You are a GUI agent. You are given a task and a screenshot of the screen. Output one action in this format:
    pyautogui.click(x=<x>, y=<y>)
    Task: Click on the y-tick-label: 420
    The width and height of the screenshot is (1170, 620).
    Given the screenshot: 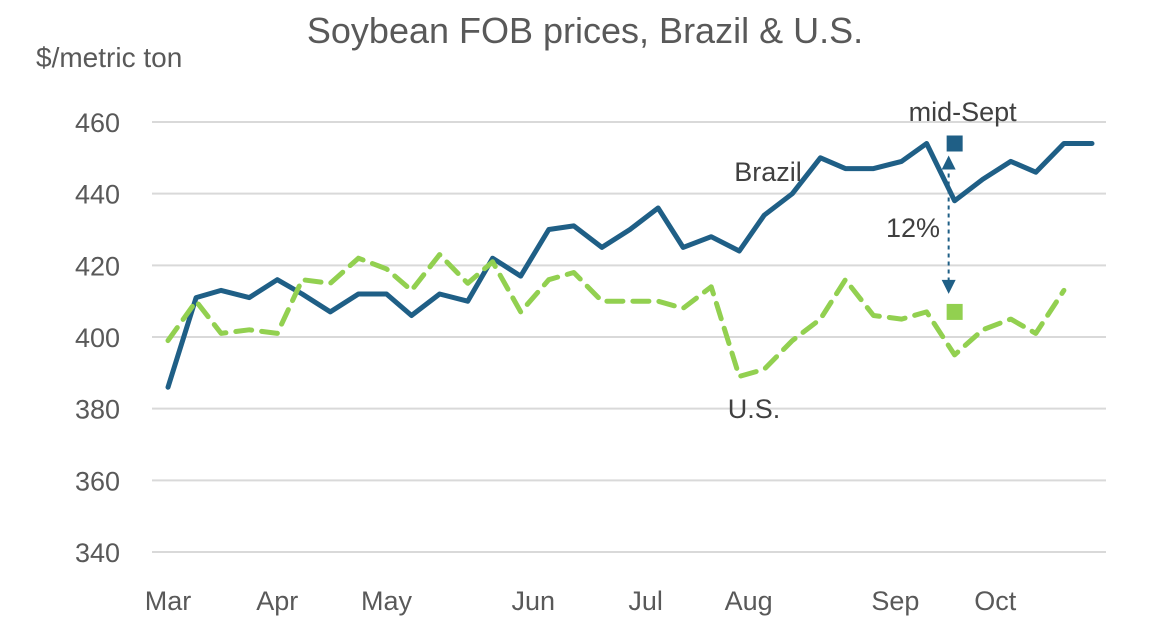 What is the action you would take?
    pyautogui.click(x=97, y=266)
    